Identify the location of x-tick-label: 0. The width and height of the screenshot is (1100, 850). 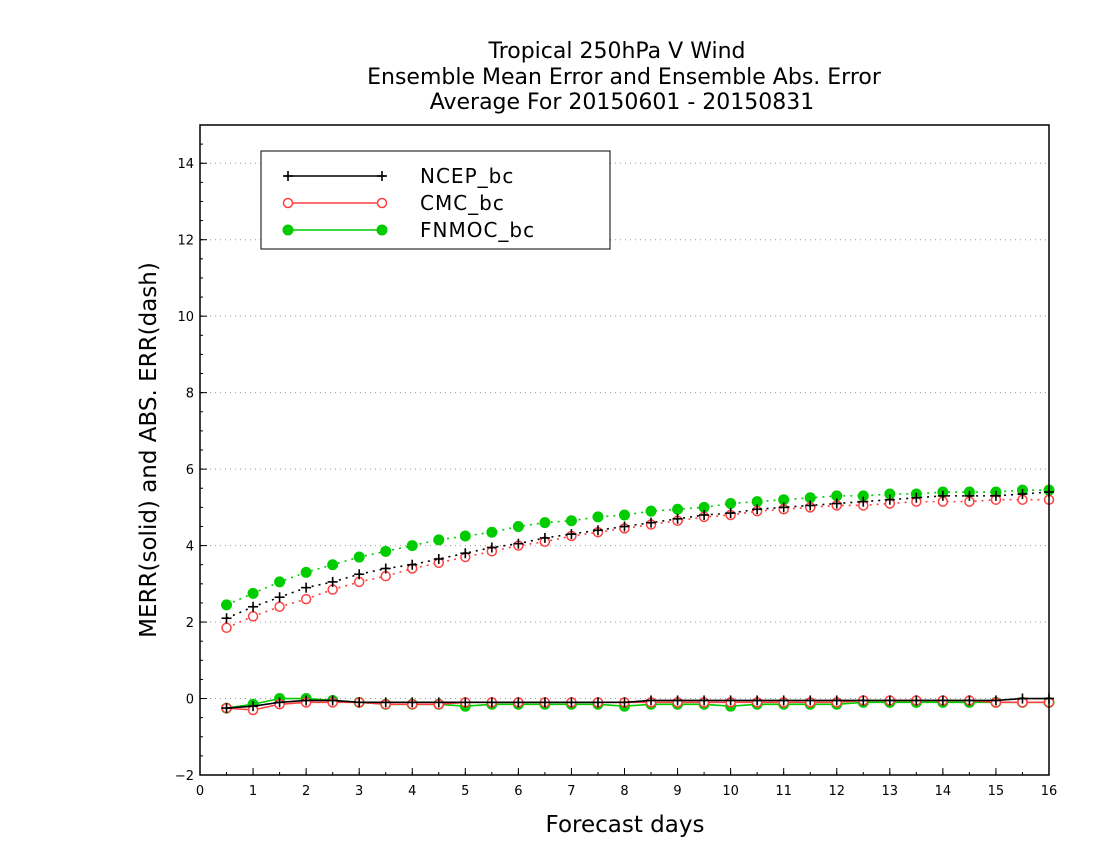
(200, 791).